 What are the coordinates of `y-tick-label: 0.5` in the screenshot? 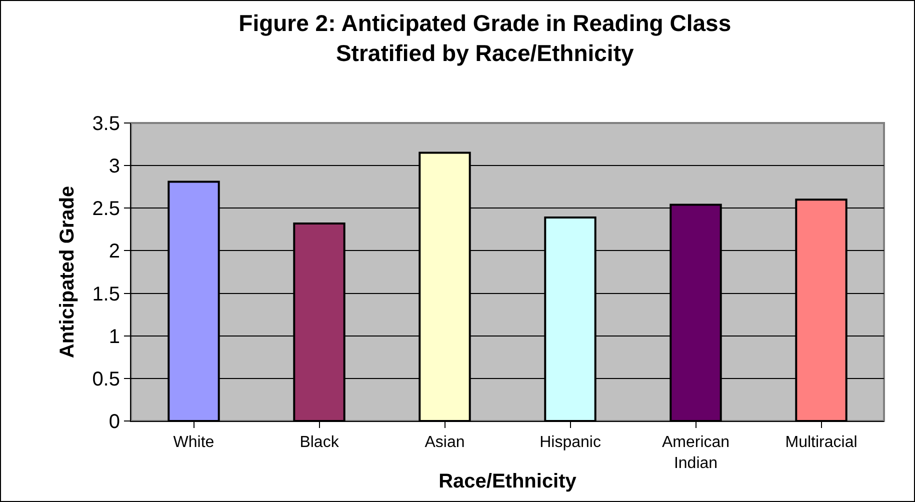 It's located at (106, 379).